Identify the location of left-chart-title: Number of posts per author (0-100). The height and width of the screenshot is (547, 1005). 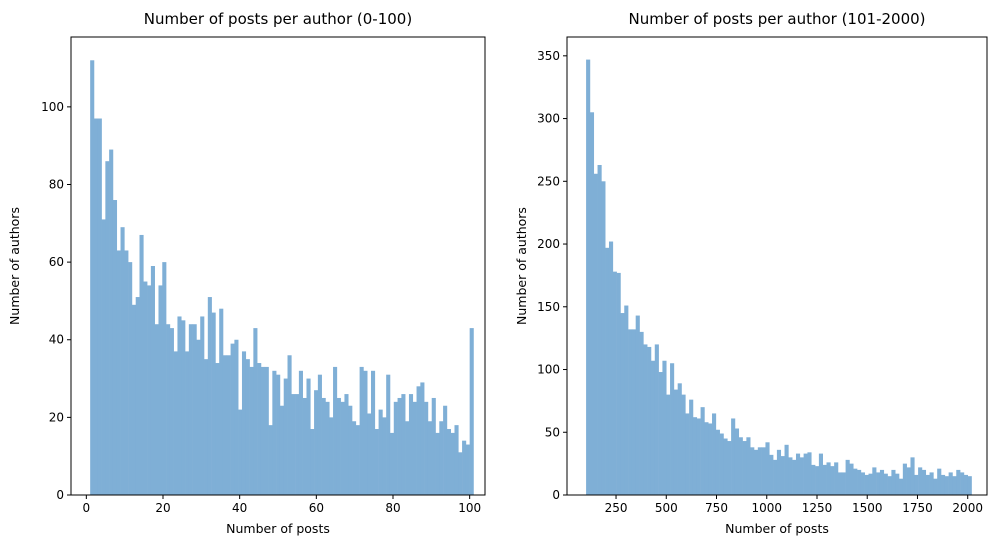
(278, 19).